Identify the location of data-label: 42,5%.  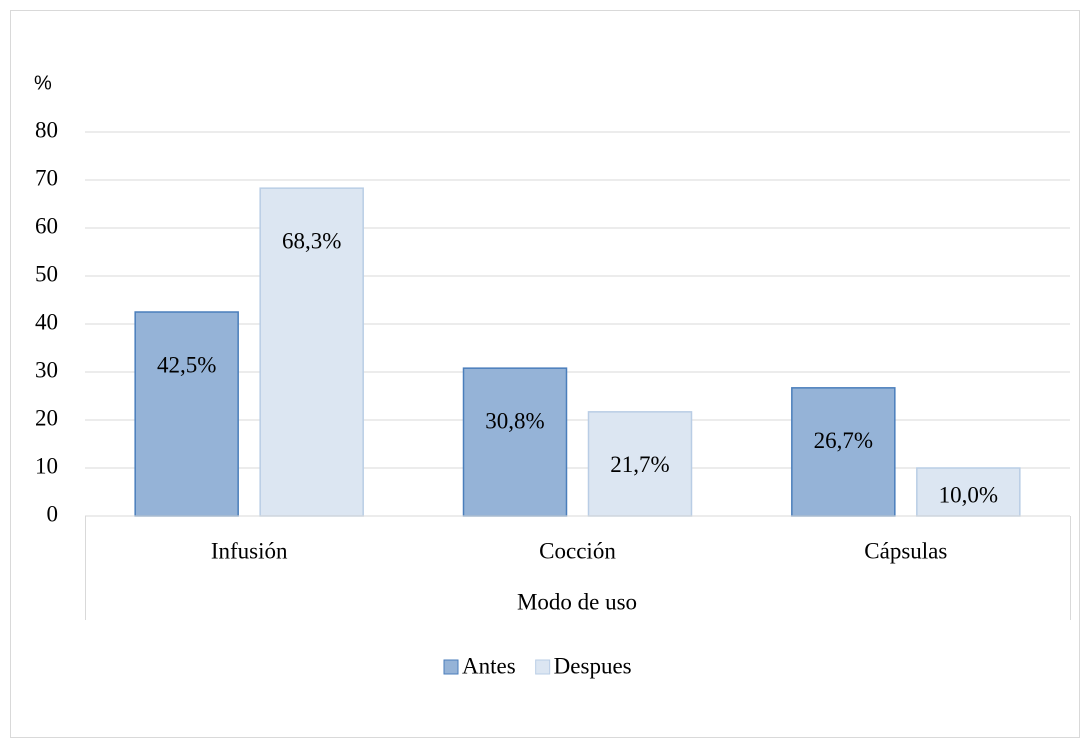
(186, 364).